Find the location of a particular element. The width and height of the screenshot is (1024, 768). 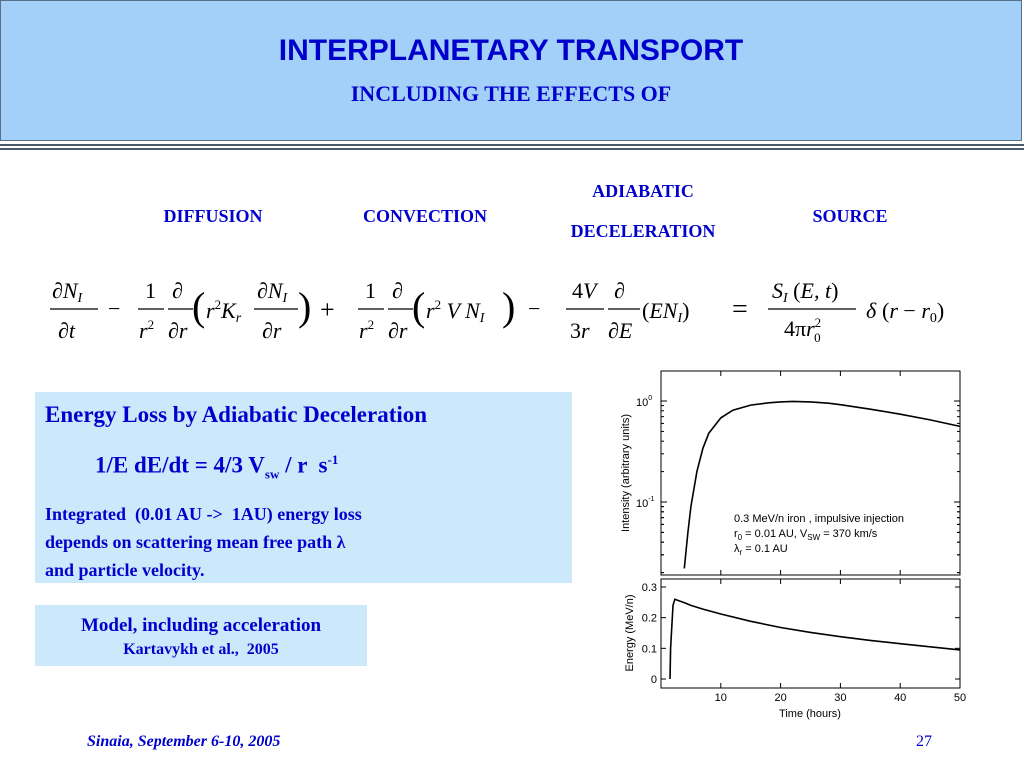

term-source: SOURCE is located at coordinates (850, 216).